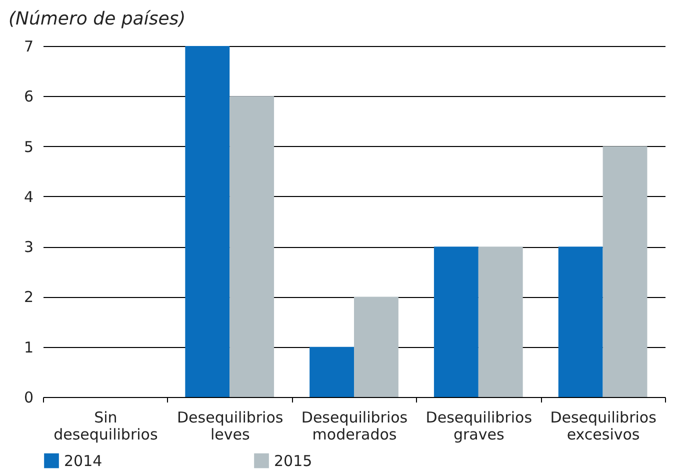 The height and width of the screenshot is (474, 676). Describe the element at coordinates (354, 426) in the screenshot. I see `x-tick-label: Desequilibrios moderados` at that location.